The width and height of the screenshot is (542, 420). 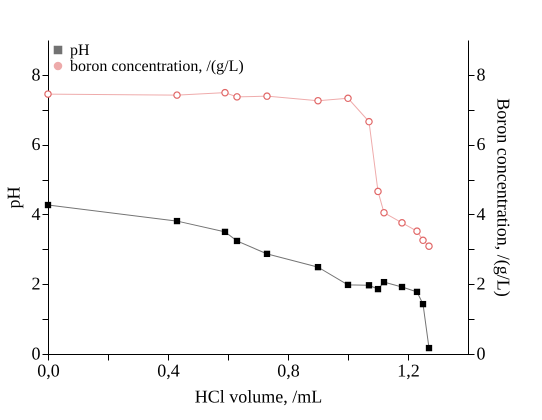 I want to click on y-tick-label: 6, so click(x=36, y=144).